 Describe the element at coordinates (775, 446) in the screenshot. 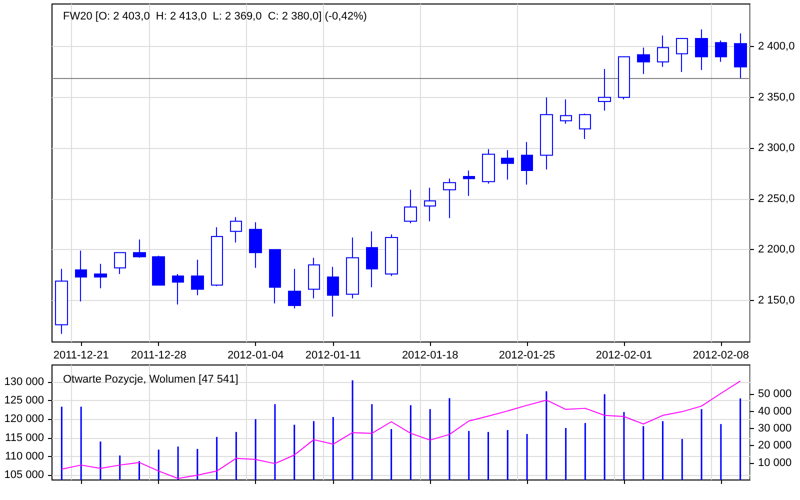

I see `y2-tick-label: 20 000` at that location.